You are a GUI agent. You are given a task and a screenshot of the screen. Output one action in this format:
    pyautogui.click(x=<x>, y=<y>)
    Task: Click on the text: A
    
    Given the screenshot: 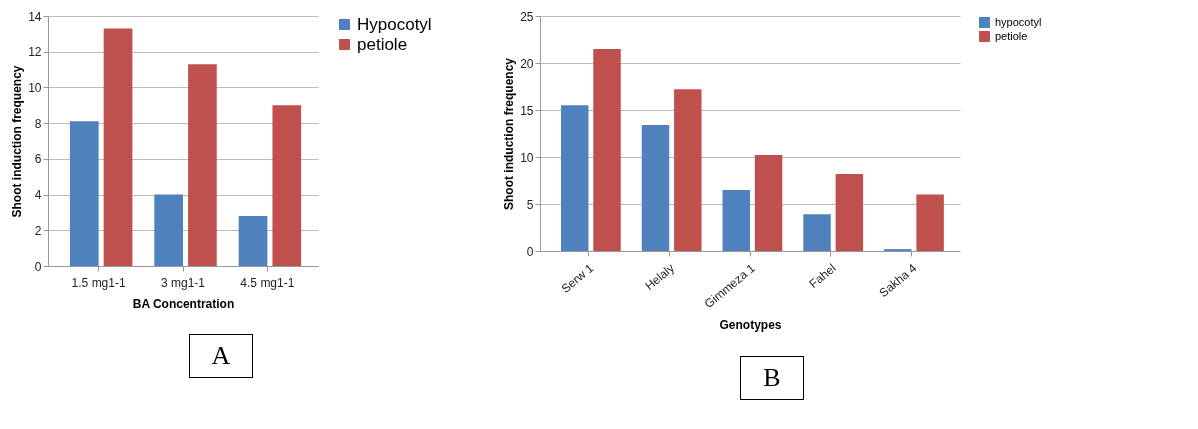 What is the action you would take?
    pyautogui.click(x=221, y=356)
    